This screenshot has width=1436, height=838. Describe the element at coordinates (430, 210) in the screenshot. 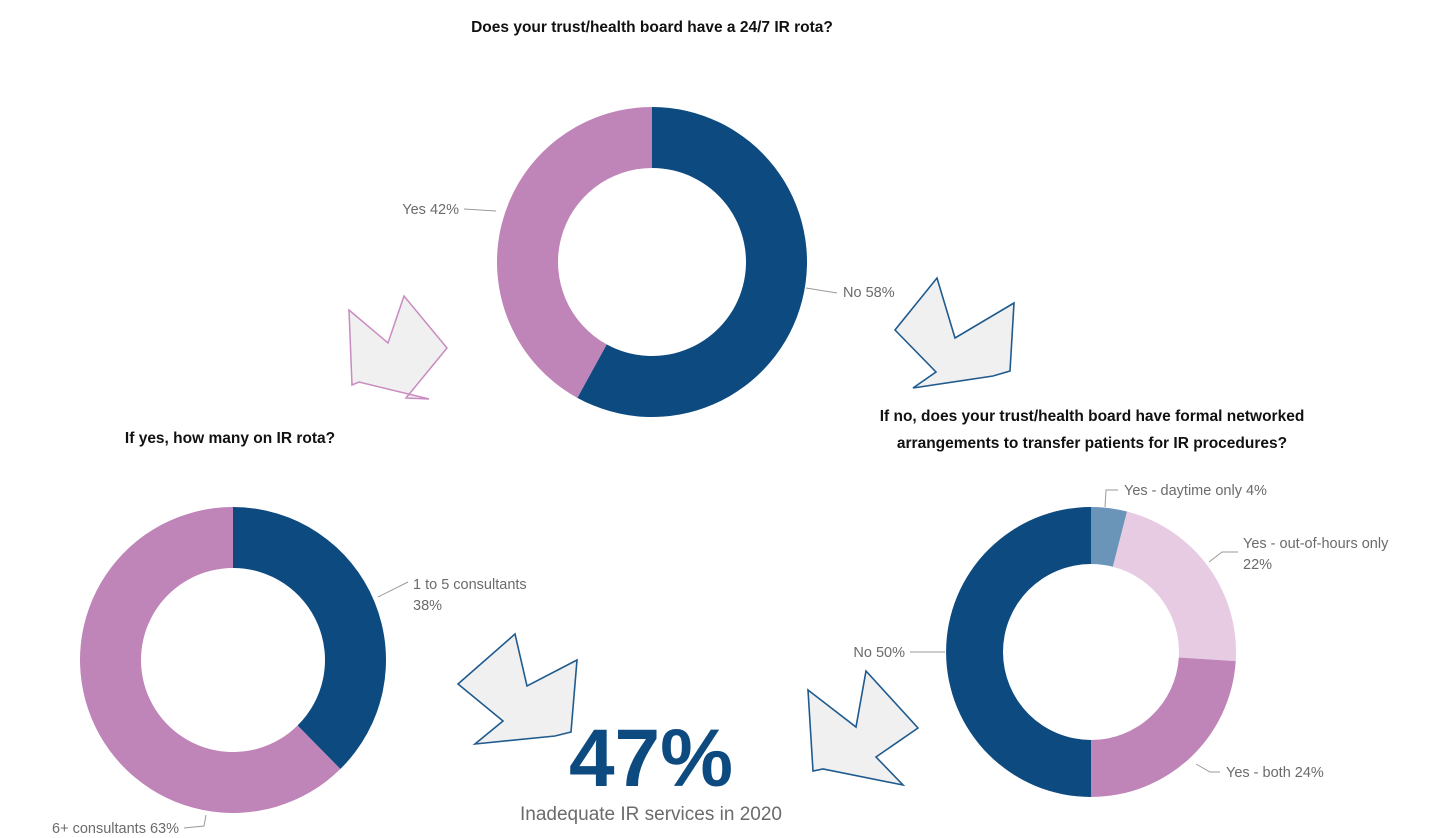

I see `label-top-yes: Yes 42%` at that location.